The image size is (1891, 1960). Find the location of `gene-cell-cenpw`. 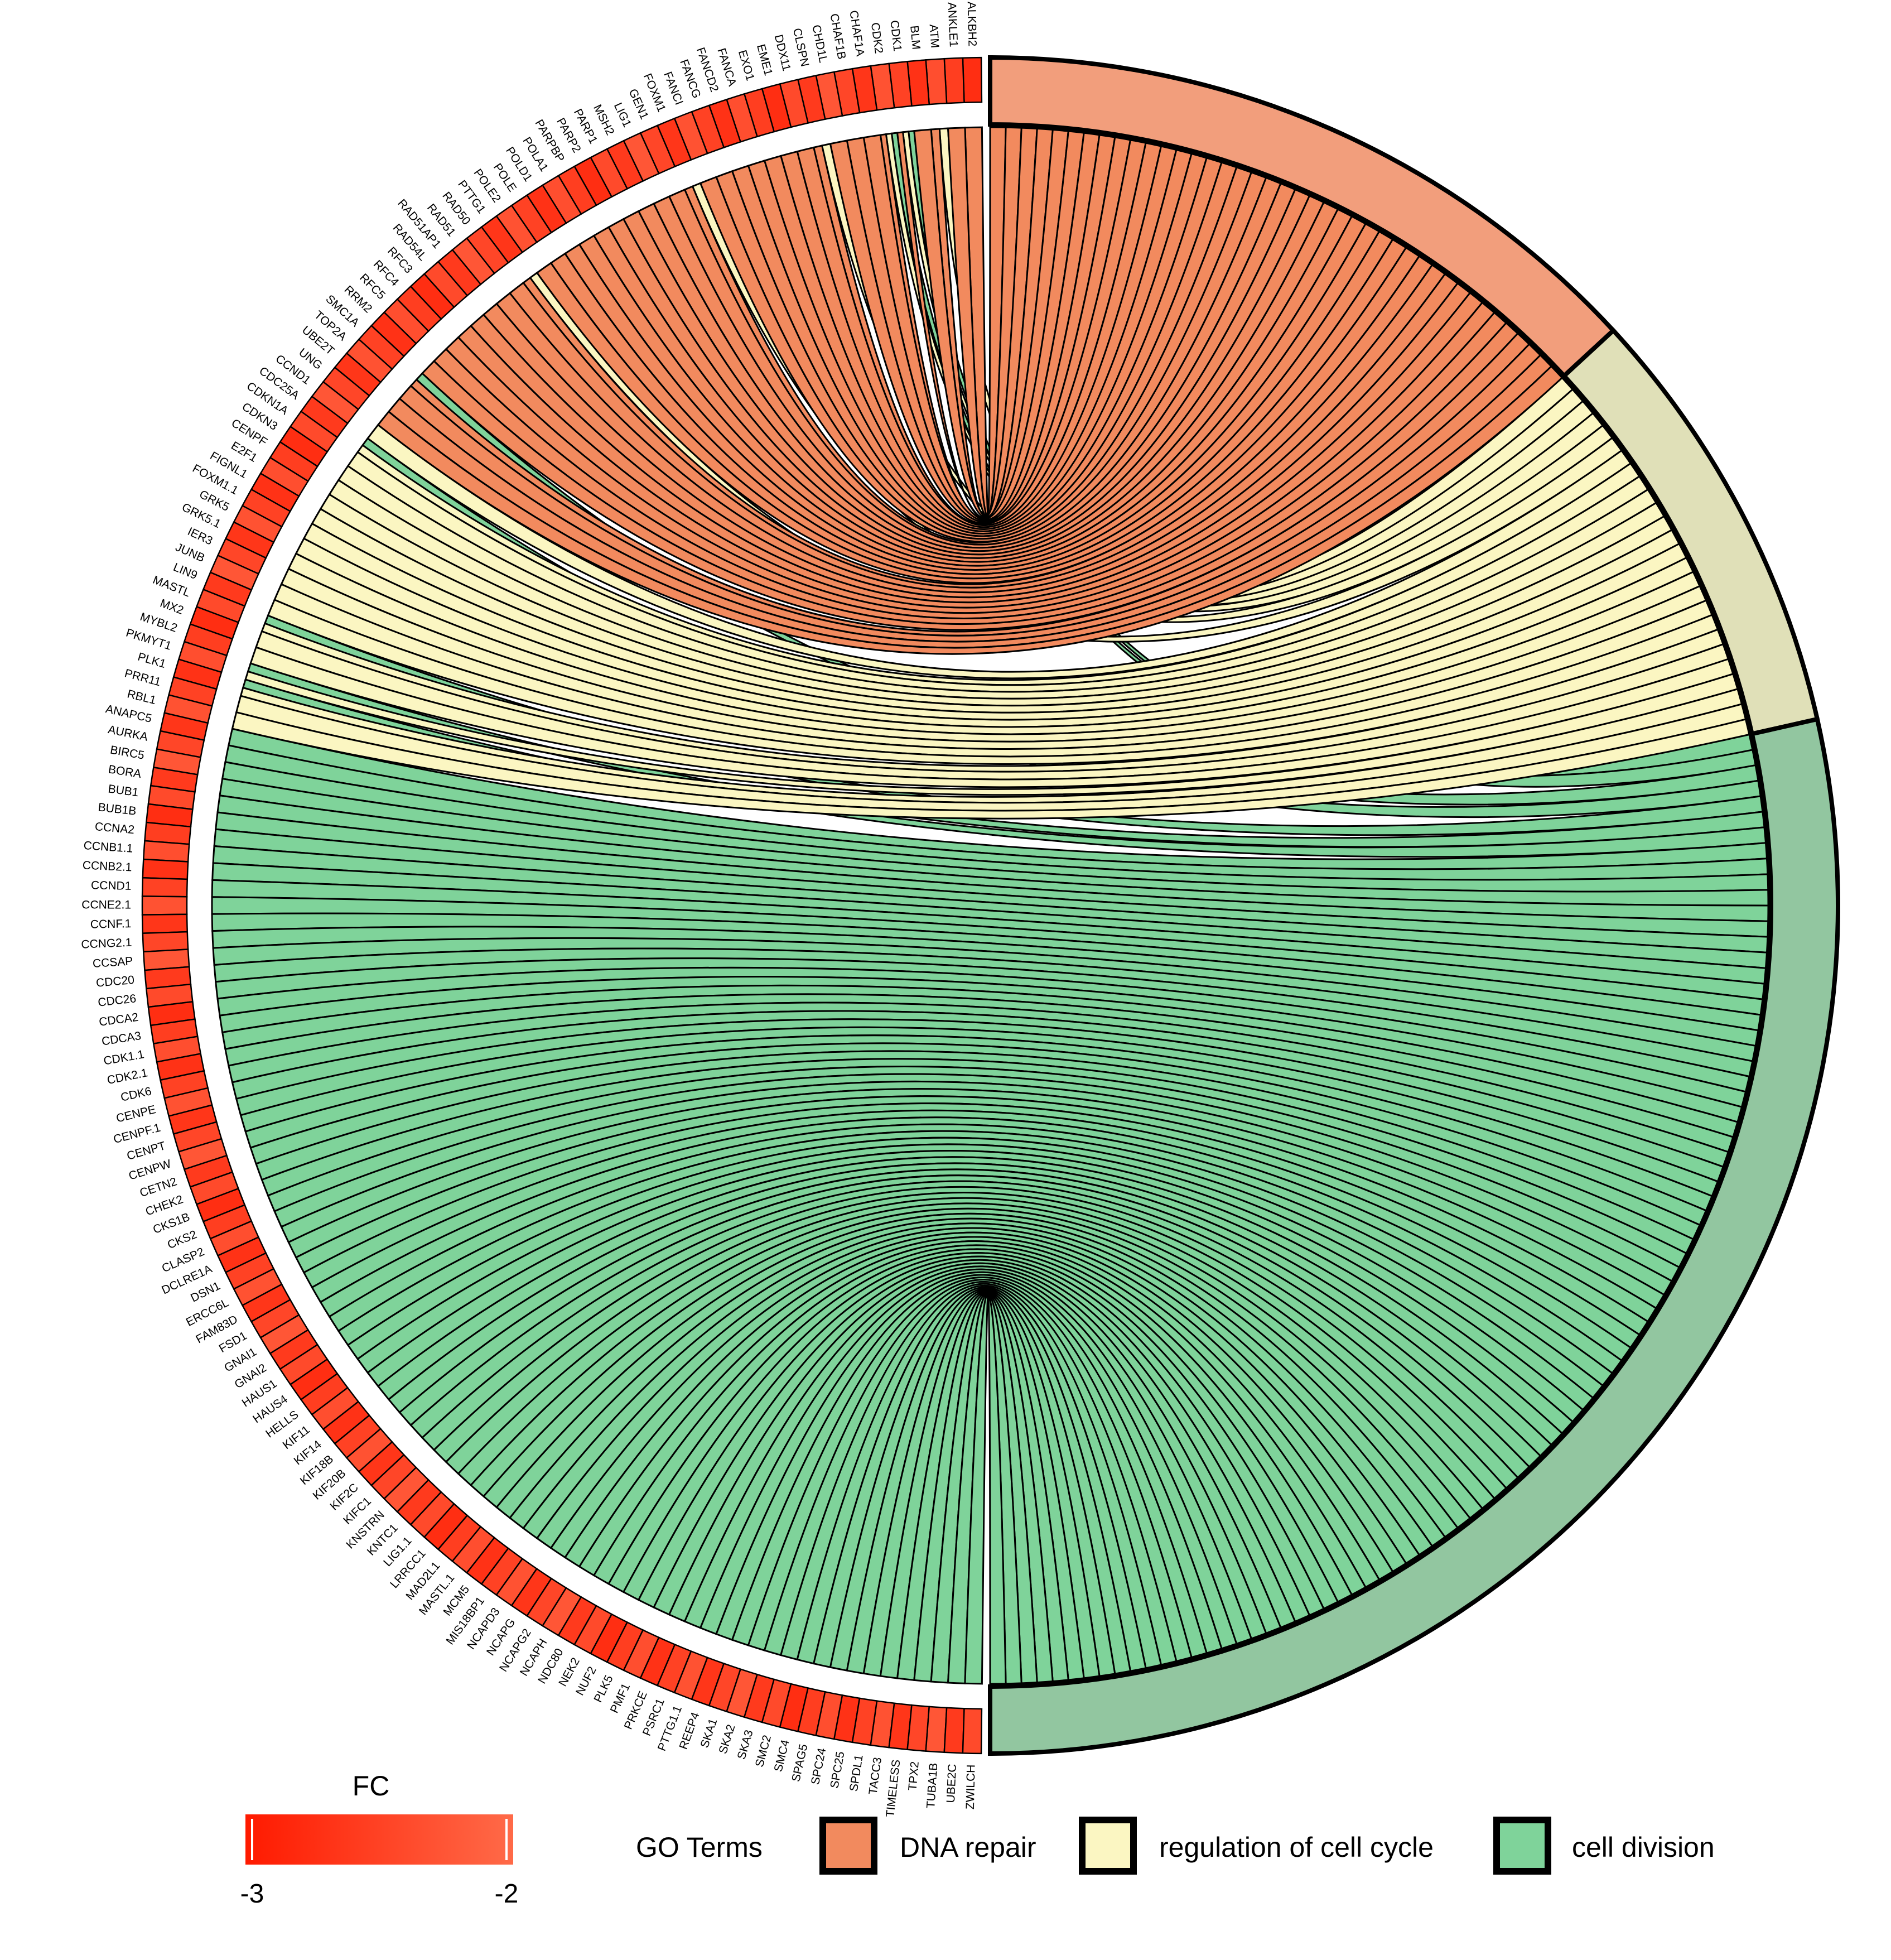

gene-cell-cenpw is located at coordinates (202, 1154).